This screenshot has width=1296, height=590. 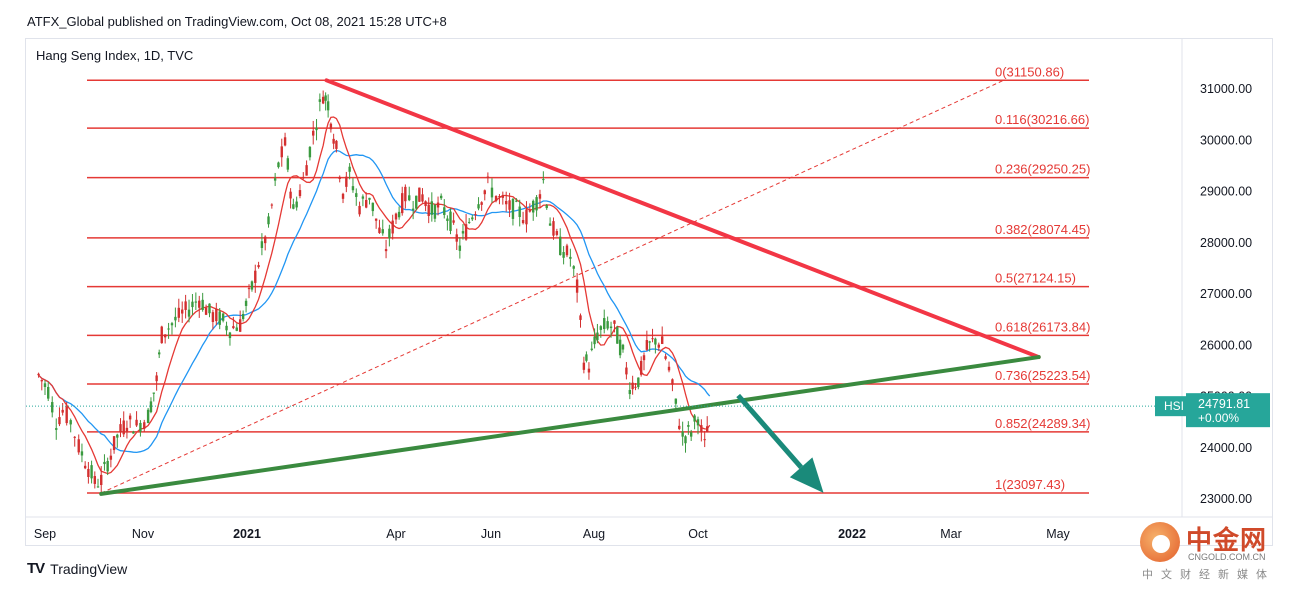 What do you see at coordinates (395, 534) in the screenshot?
I see `time-tick-label: Apr` at bounding box center [395, 534].